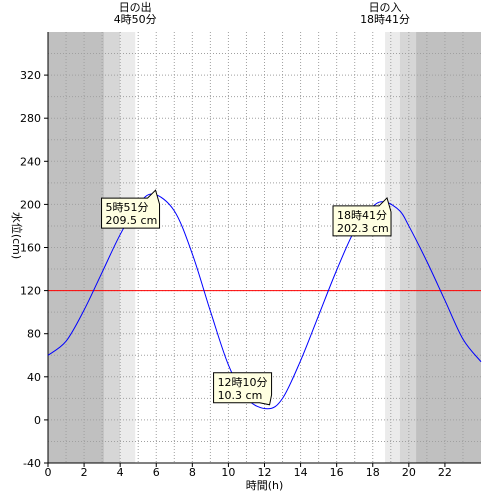 This screenshot has height=500, width=496. Describe the element at coordinates (112, 247) in the screenshot. I see `daylight-band` at that location.